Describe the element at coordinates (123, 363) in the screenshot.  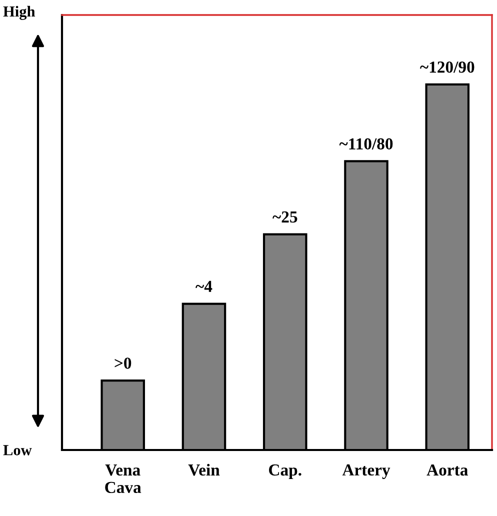
I see `annotation: >0` at that location.